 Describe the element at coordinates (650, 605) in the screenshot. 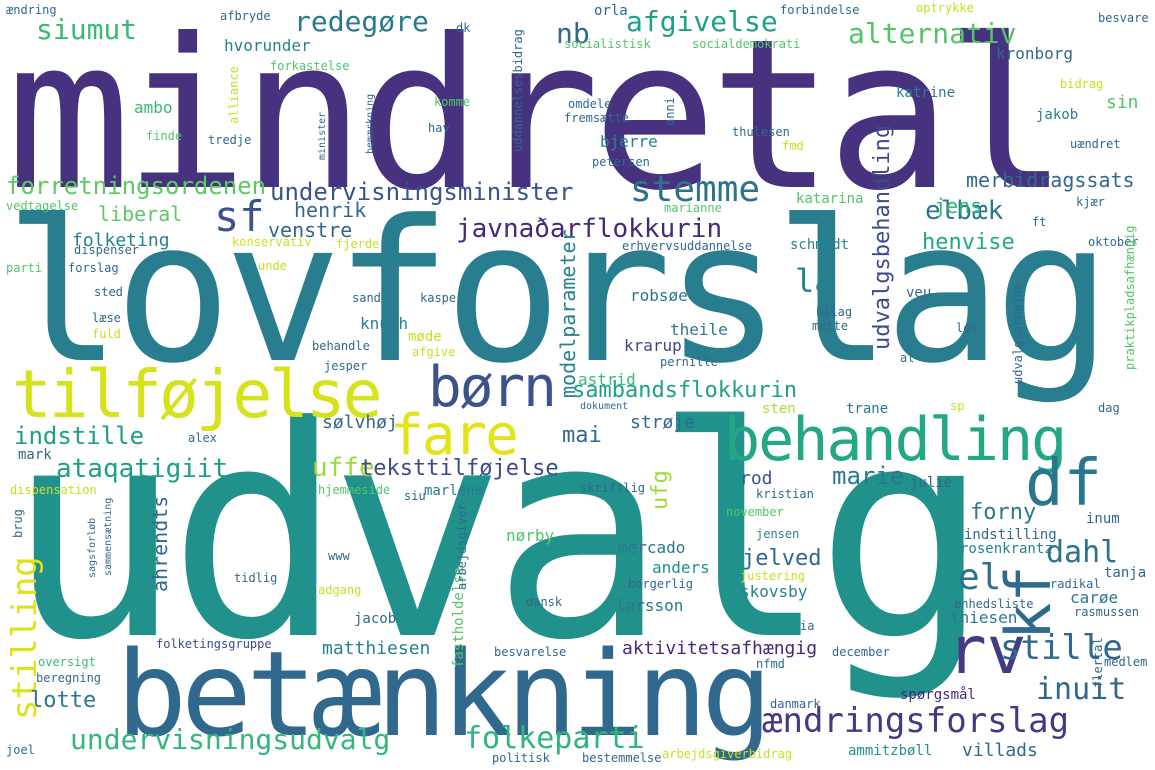

I see `word-larsson: larsson` at that location.